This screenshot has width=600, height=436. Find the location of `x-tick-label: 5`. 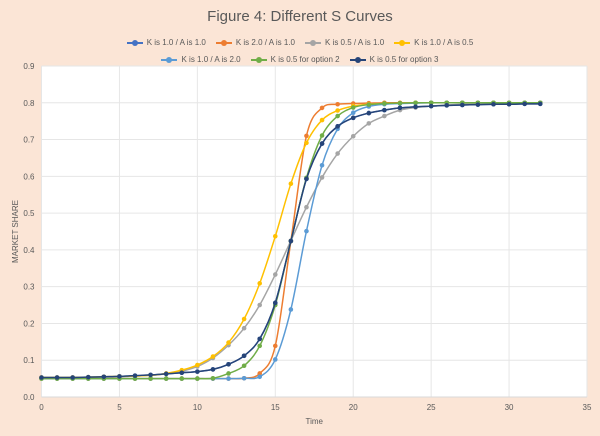

x-tick-label: 5 is located at coordinates (119, 407).